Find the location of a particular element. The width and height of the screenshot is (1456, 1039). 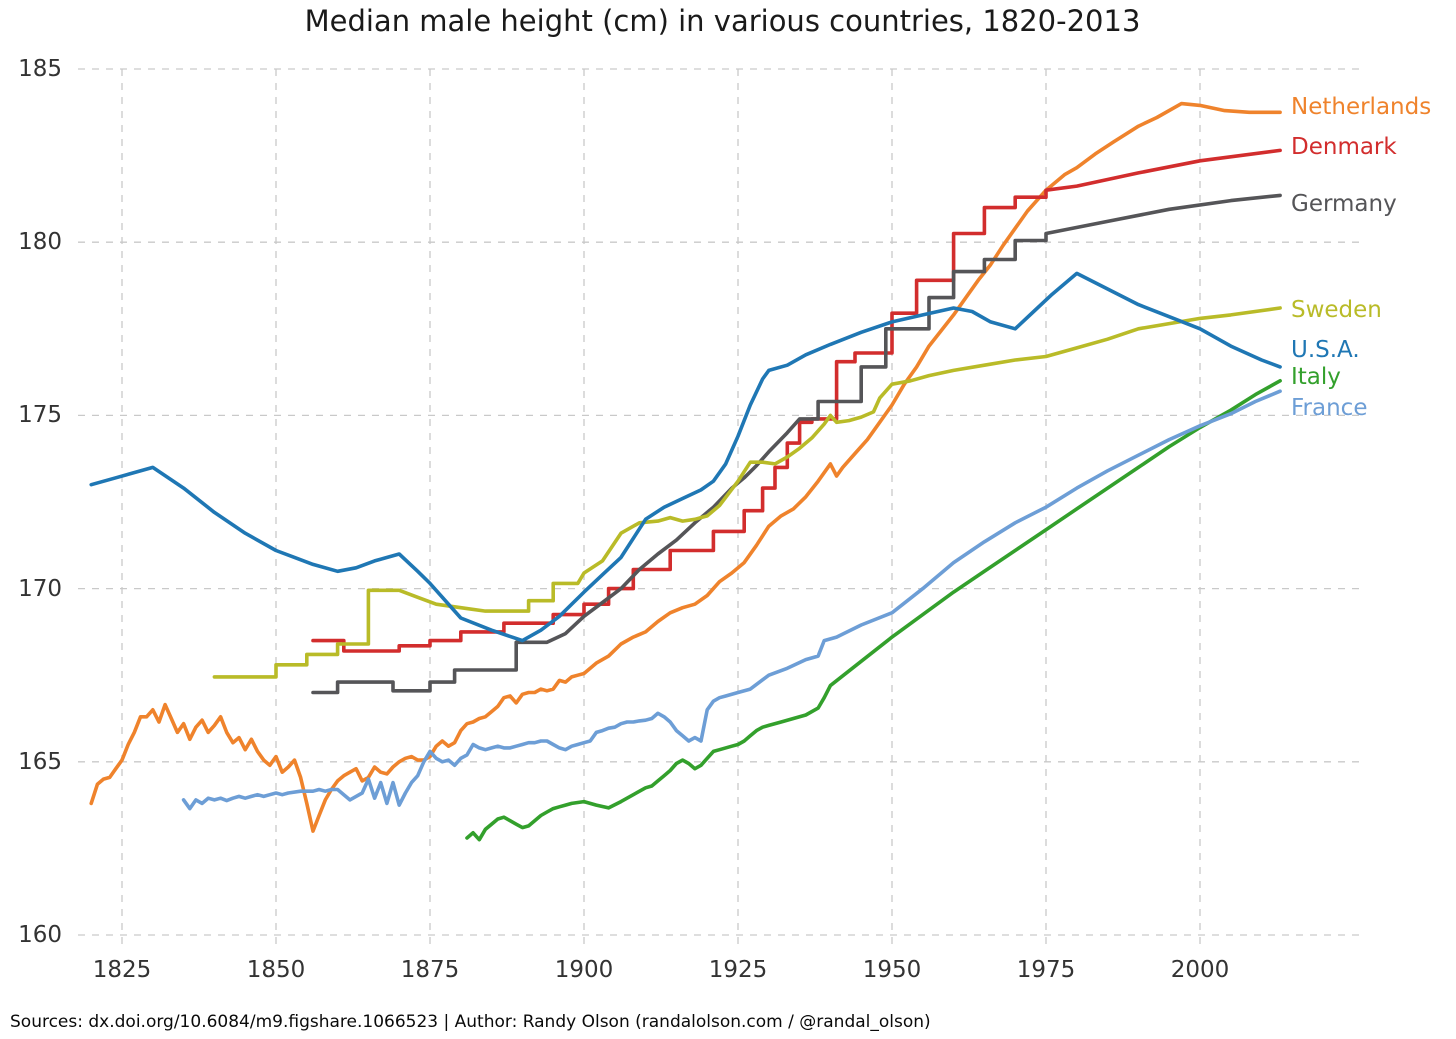

y-tick-label-160: 160 is located at coordinates (40, 935).